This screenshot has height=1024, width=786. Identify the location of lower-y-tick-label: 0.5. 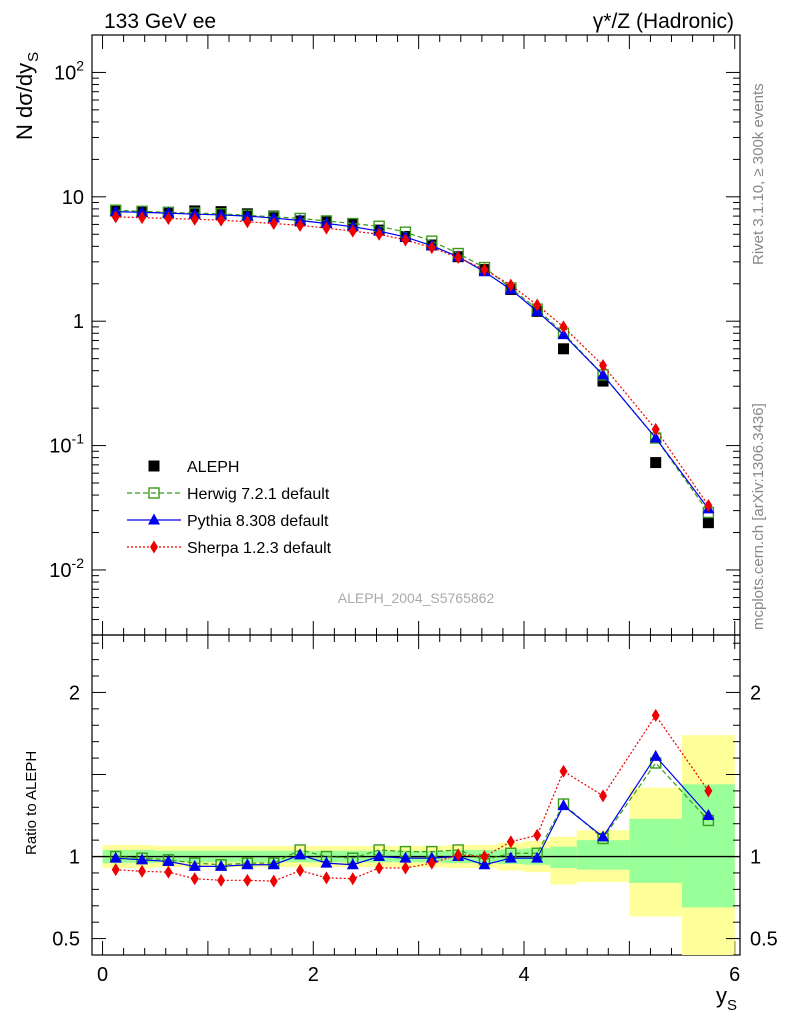
(66, 940).